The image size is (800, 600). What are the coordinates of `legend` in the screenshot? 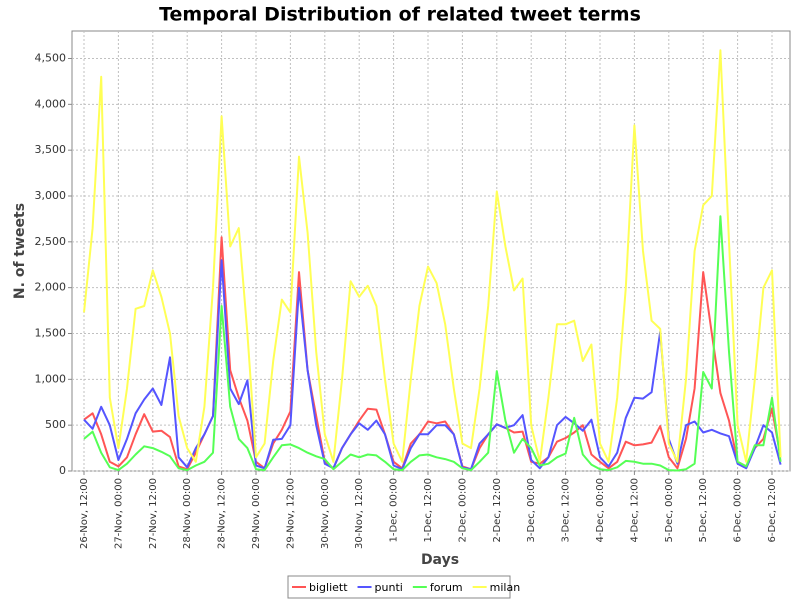 It's located at (399, 587).